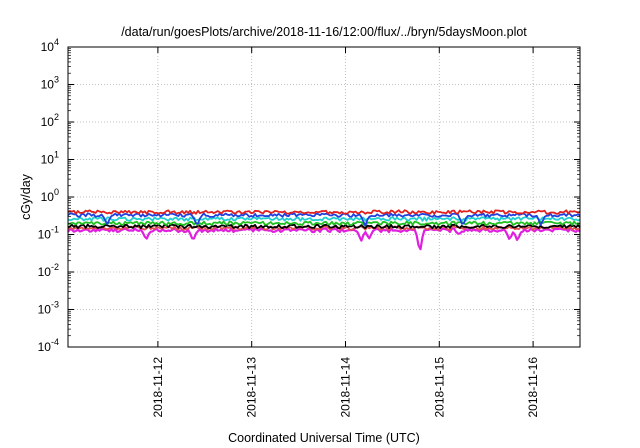 This screenshot has height=448, width=640. What do you see at coordinates (50, 158) in the screenshot?
I see `y-tick-label: 10¹` at bounding box center [50, 158].